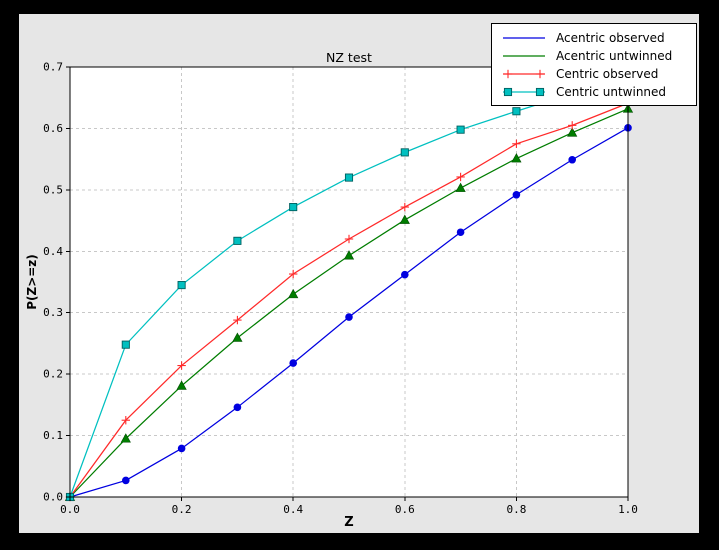  What do you see at coordinates (628, 509) in the screenshot?
I see `x-tick-label: 1.0` at bounding box center [628, 509].